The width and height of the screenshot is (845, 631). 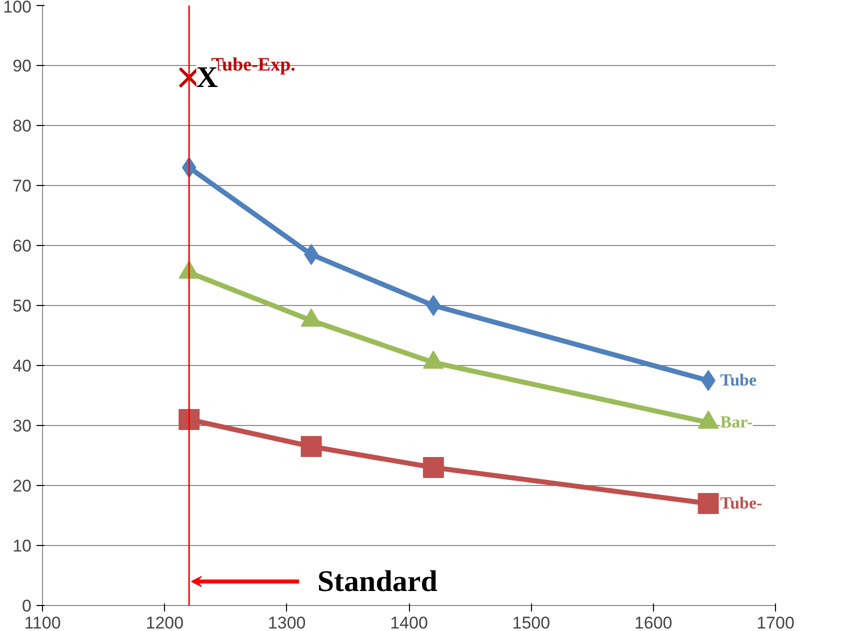 I want to click on y-tick-label: 40, so click(x=22, y=366).